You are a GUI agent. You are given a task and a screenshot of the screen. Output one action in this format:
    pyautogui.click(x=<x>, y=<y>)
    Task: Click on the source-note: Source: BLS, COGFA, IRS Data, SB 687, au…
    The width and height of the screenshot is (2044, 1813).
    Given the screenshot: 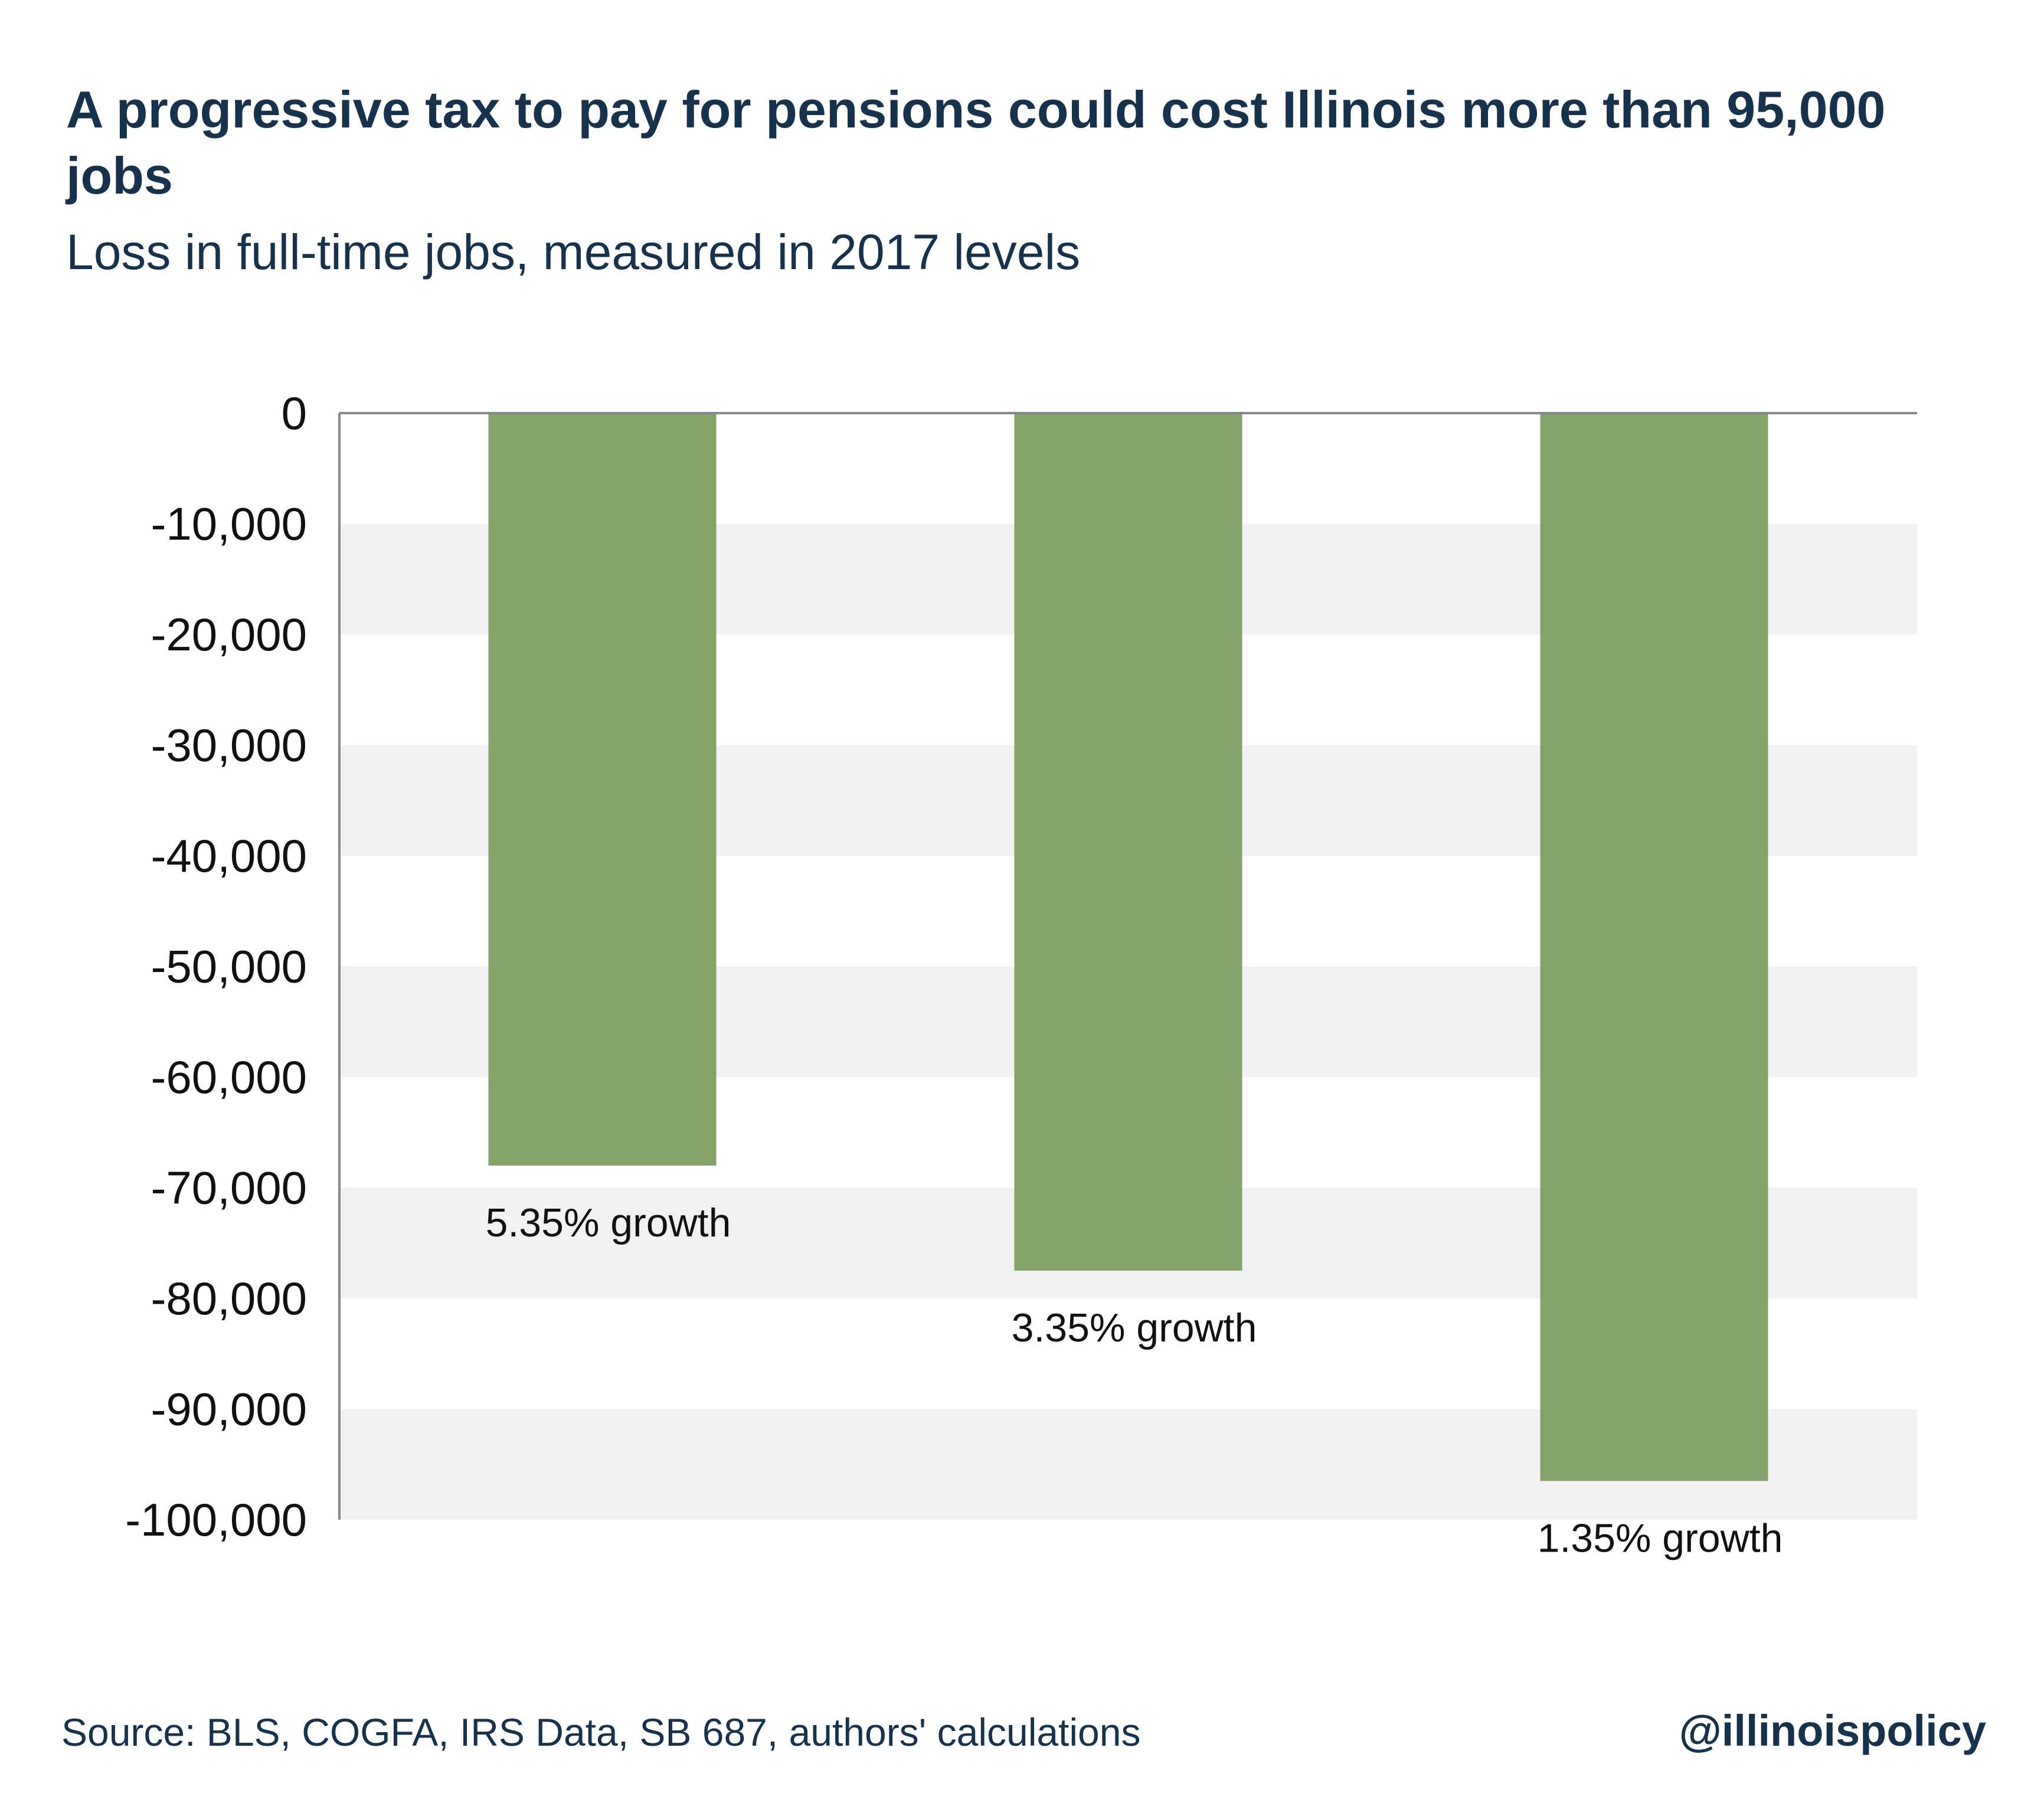 What is the action you would take?
    pyautogui.click(x=601, y=1732)
    